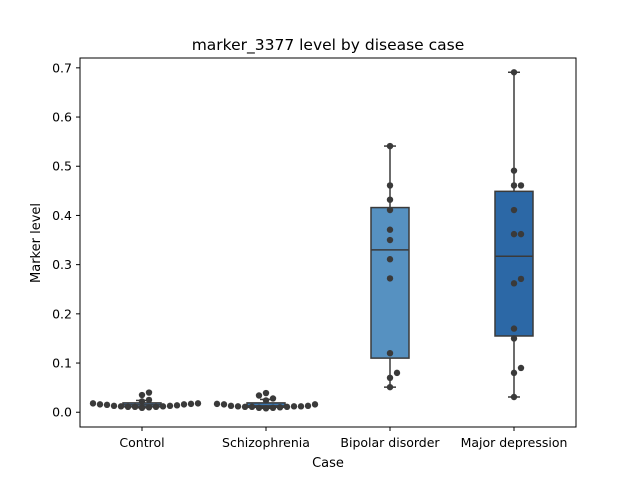 The image size is (640, 480). I want to click on y-axis-title: Marker level, so click(36, 243).